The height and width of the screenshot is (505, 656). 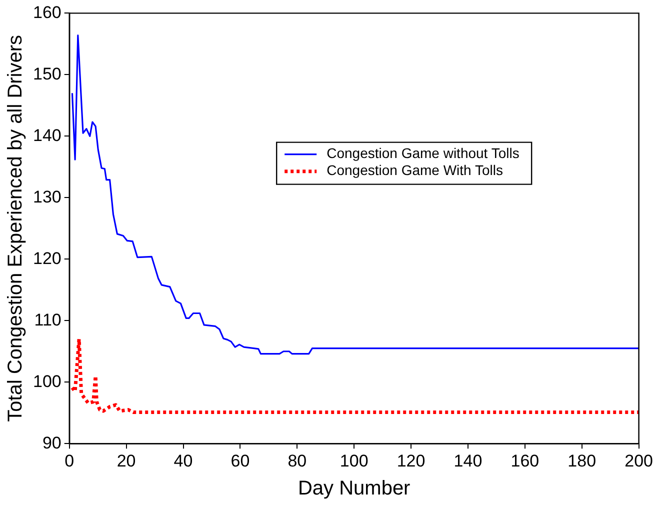 I want to click on x-tick-label: 100, so click(x=354, y=460).